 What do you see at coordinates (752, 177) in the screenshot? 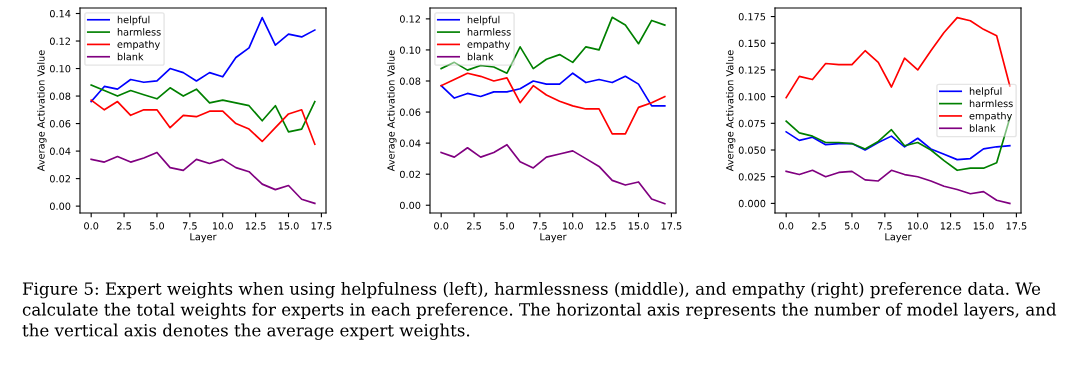
I see `y-tick-label: 0.025` at bounding box center [752, 177].